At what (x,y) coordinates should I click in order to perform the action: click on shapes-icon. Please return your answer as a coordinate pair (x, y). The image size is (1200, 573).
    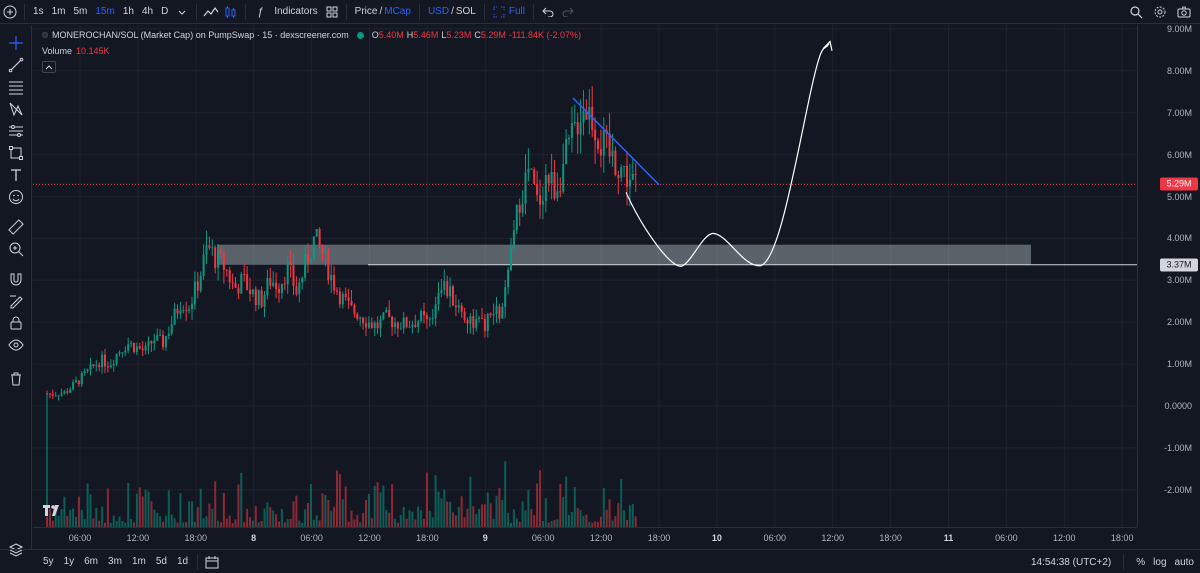
    Looking at the image, I should click on (16, 153).